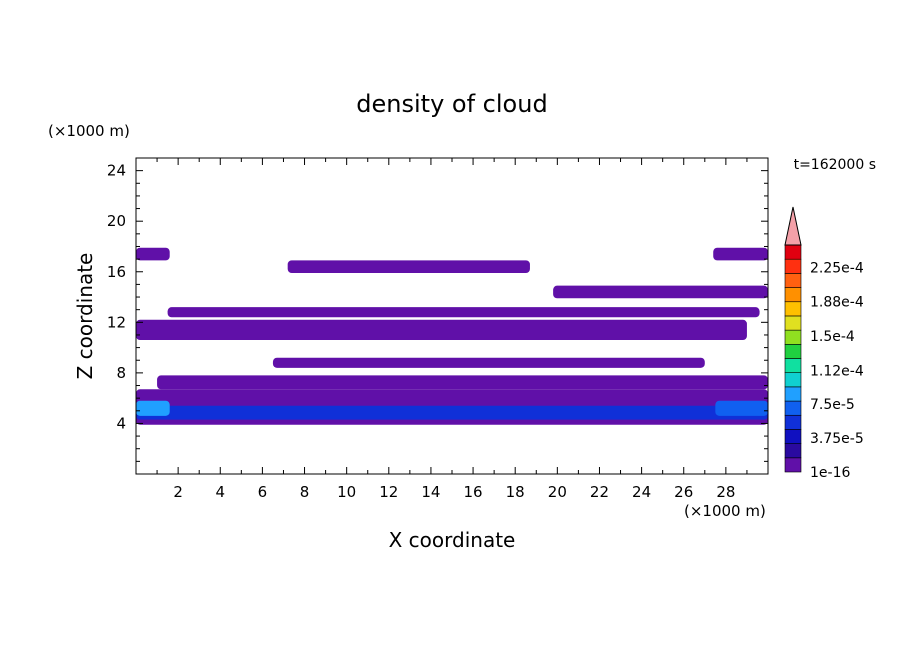  I want to click on x-tick-label: 16, so click(473, 492).